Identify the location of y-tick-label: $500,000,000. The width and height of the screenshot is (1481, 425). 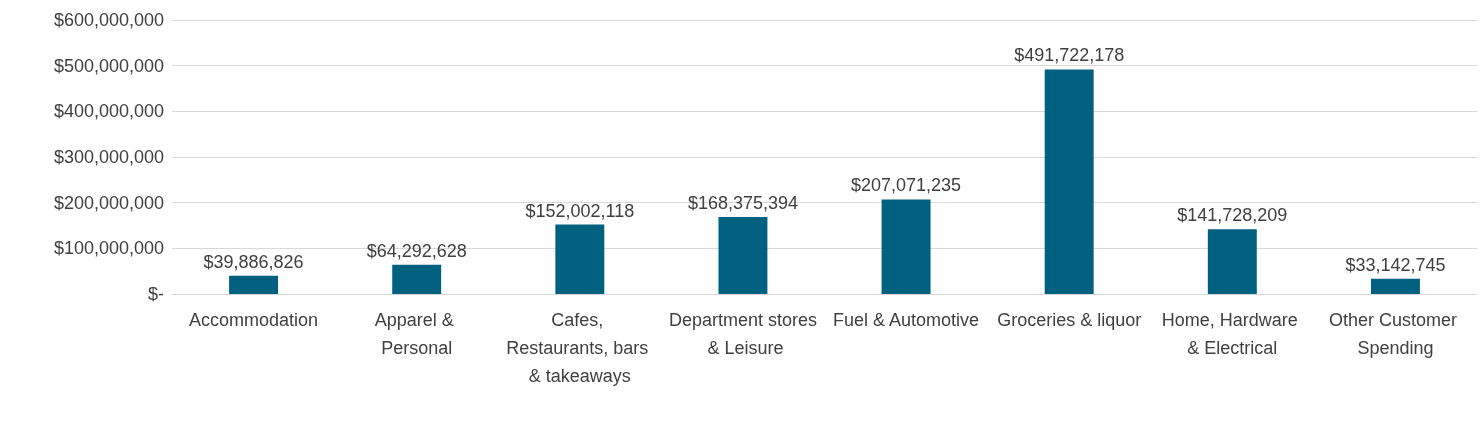
(108, 65).